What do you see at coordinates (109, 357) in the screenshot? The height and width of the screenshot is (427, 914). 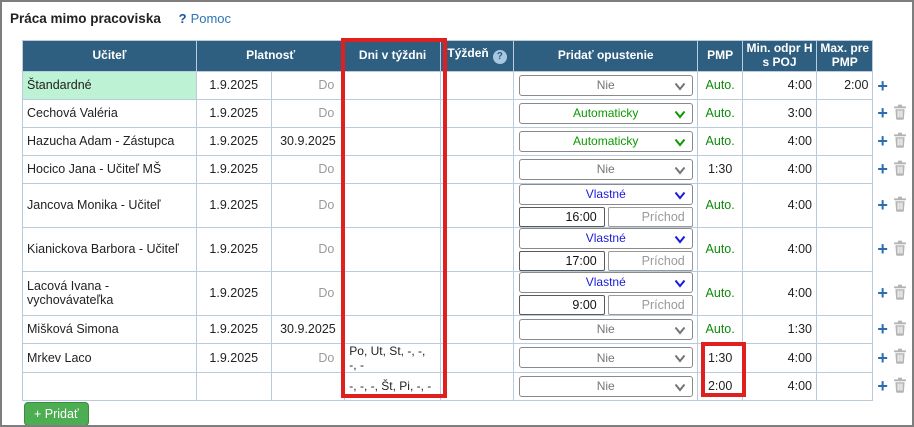 I see `teacher-name-cell: Mrkev Laco` at bounding box center [109, 357].